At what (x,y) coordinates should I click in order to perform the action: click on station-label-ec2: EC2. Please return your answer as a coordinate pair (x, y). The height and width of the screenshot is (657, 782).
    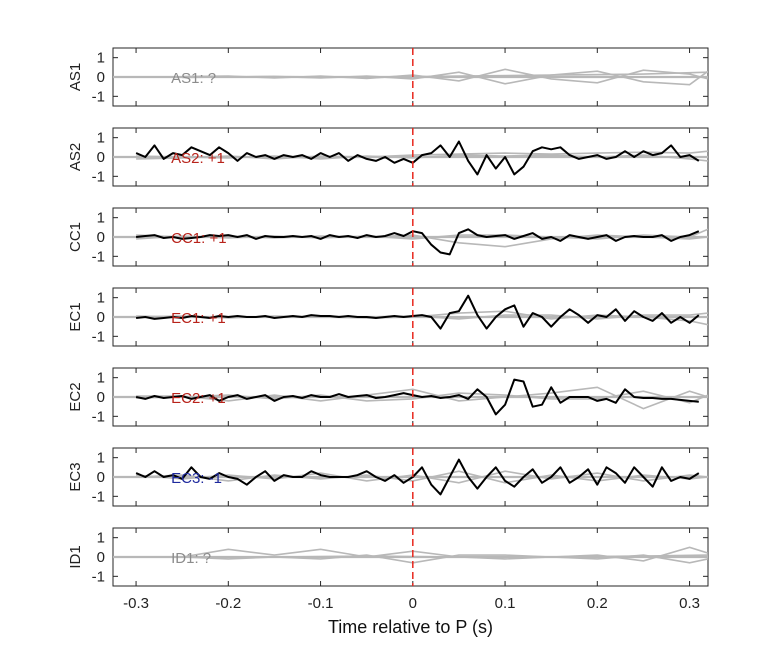
    Looking at the image, I should click on (75, 396).